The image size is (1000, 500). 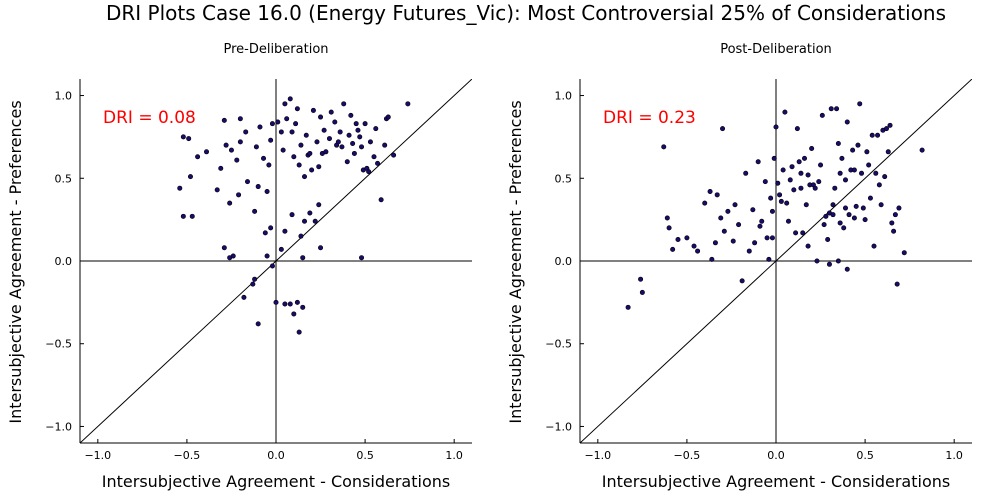 What do you see at coordinates (687, 455) in the screenshot?
I see `x-tick-label: −0.5` at bounding box center [687, 455].